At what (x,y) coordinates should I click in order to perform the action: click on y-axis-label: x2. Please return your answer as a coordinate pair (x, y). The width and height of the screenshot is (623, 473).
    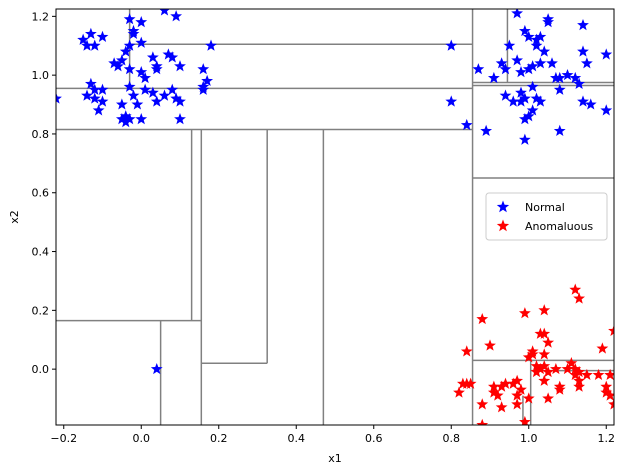
    Looking at the image, I should click on (14, 217).